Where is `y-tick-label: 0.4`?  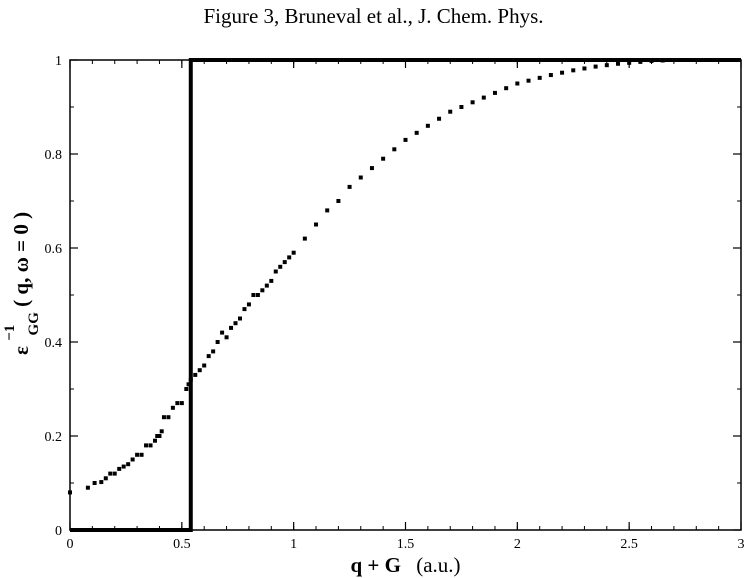
y-tick-label: 0.4 is located at coordinates (54, 343).